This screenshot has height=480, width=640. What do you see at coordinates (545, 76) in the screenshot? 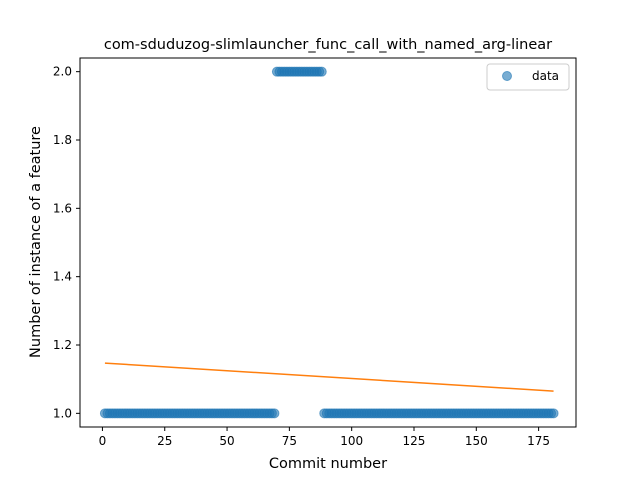
I see `legend-label: data` at bounding box center [545, 76].